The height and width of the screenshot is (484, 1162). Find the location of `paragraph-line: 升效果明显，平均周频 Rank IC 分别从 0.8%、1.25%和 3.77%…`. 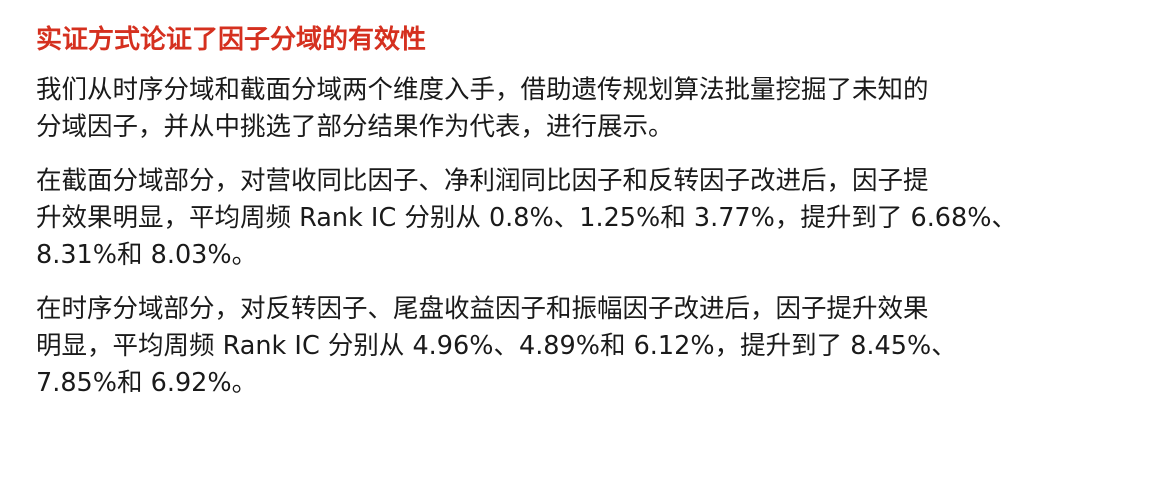

paragraph-line: 升效果明显，平均周频 Rank IC 分别从 0.8%、1.25%和 3.77%… is located at coordinates (526, 218).